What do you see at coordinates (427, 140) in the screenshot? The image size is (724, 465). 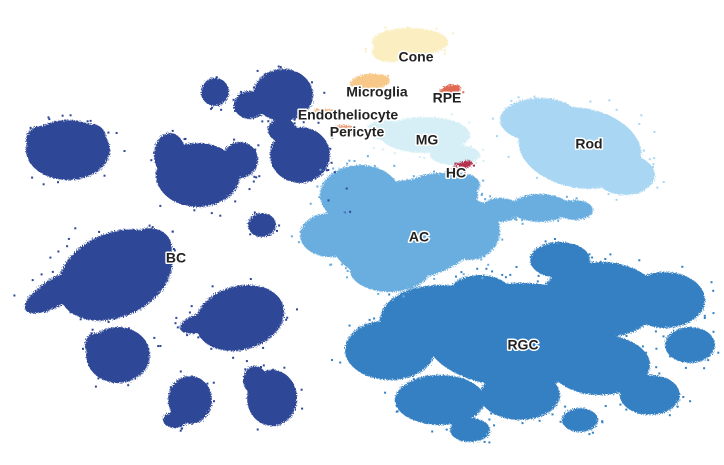 I see `cluster-label-mg: MG` at bounding box center [427, 140].